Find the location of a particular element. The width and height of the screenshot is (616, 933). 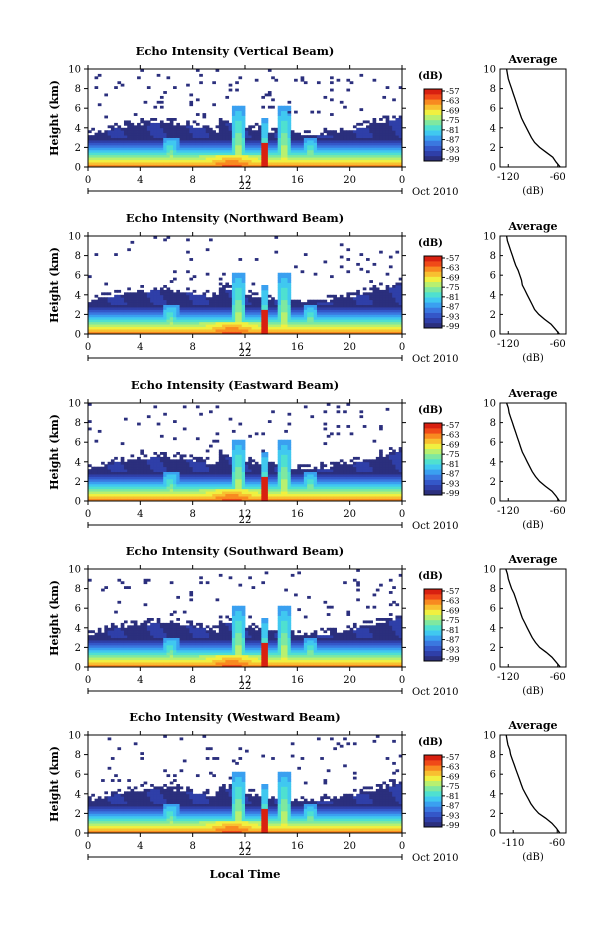

avg-y-tick-label: 4 is located at coordinates (493, 128).